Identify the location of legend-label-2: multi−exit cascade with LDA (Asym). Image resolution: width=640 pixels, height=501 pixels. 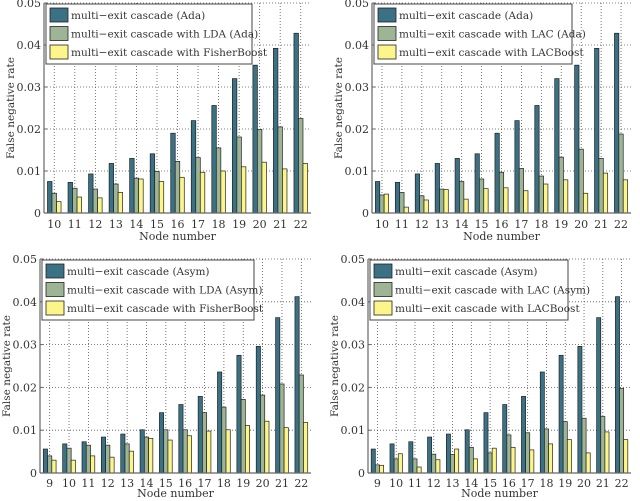
(164, 291).